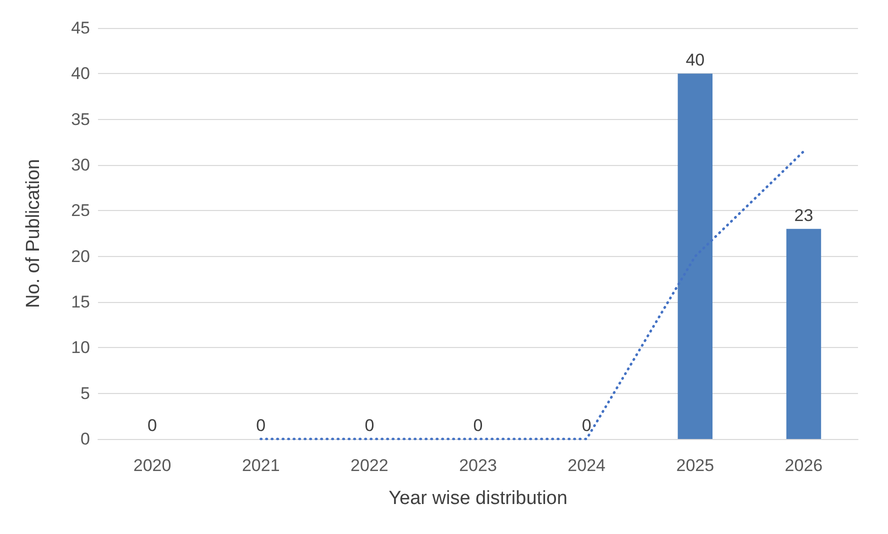  What do you see at coordinates (85, 393) in the screenshot?
I see `y-tick-label: 5` at bounding box center [85, 393].